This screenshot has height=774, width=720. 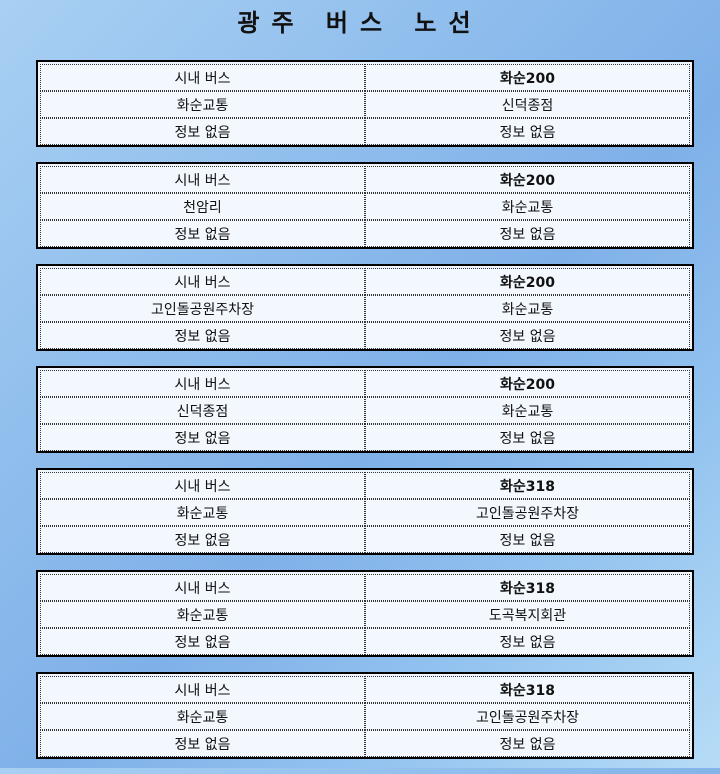 I want to click on route-table: 시내 버스 화순200 천암리 화순교통 정보 없음 정보 없음, so click(x=365, y=206).